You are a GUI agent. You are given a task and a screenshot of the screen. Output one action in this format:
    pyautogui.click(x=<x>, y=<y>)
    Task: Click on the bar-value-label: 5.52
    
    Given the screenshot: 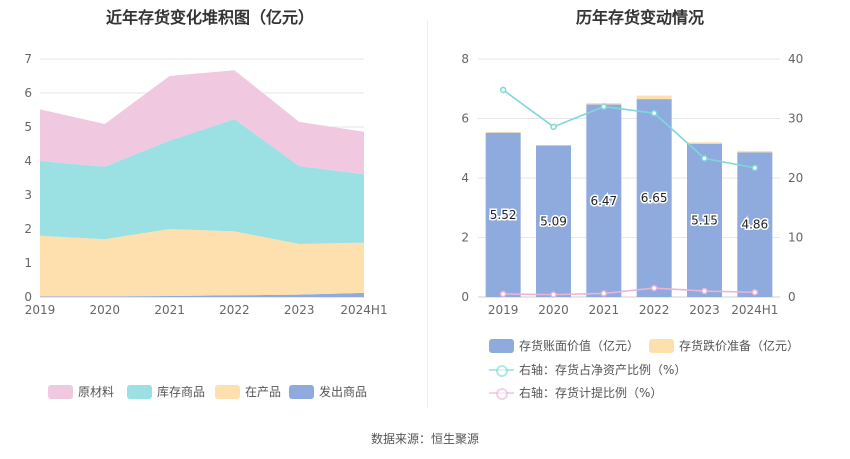 What is the action you would take?
    pyautogui.click(x=503, y=215)
    